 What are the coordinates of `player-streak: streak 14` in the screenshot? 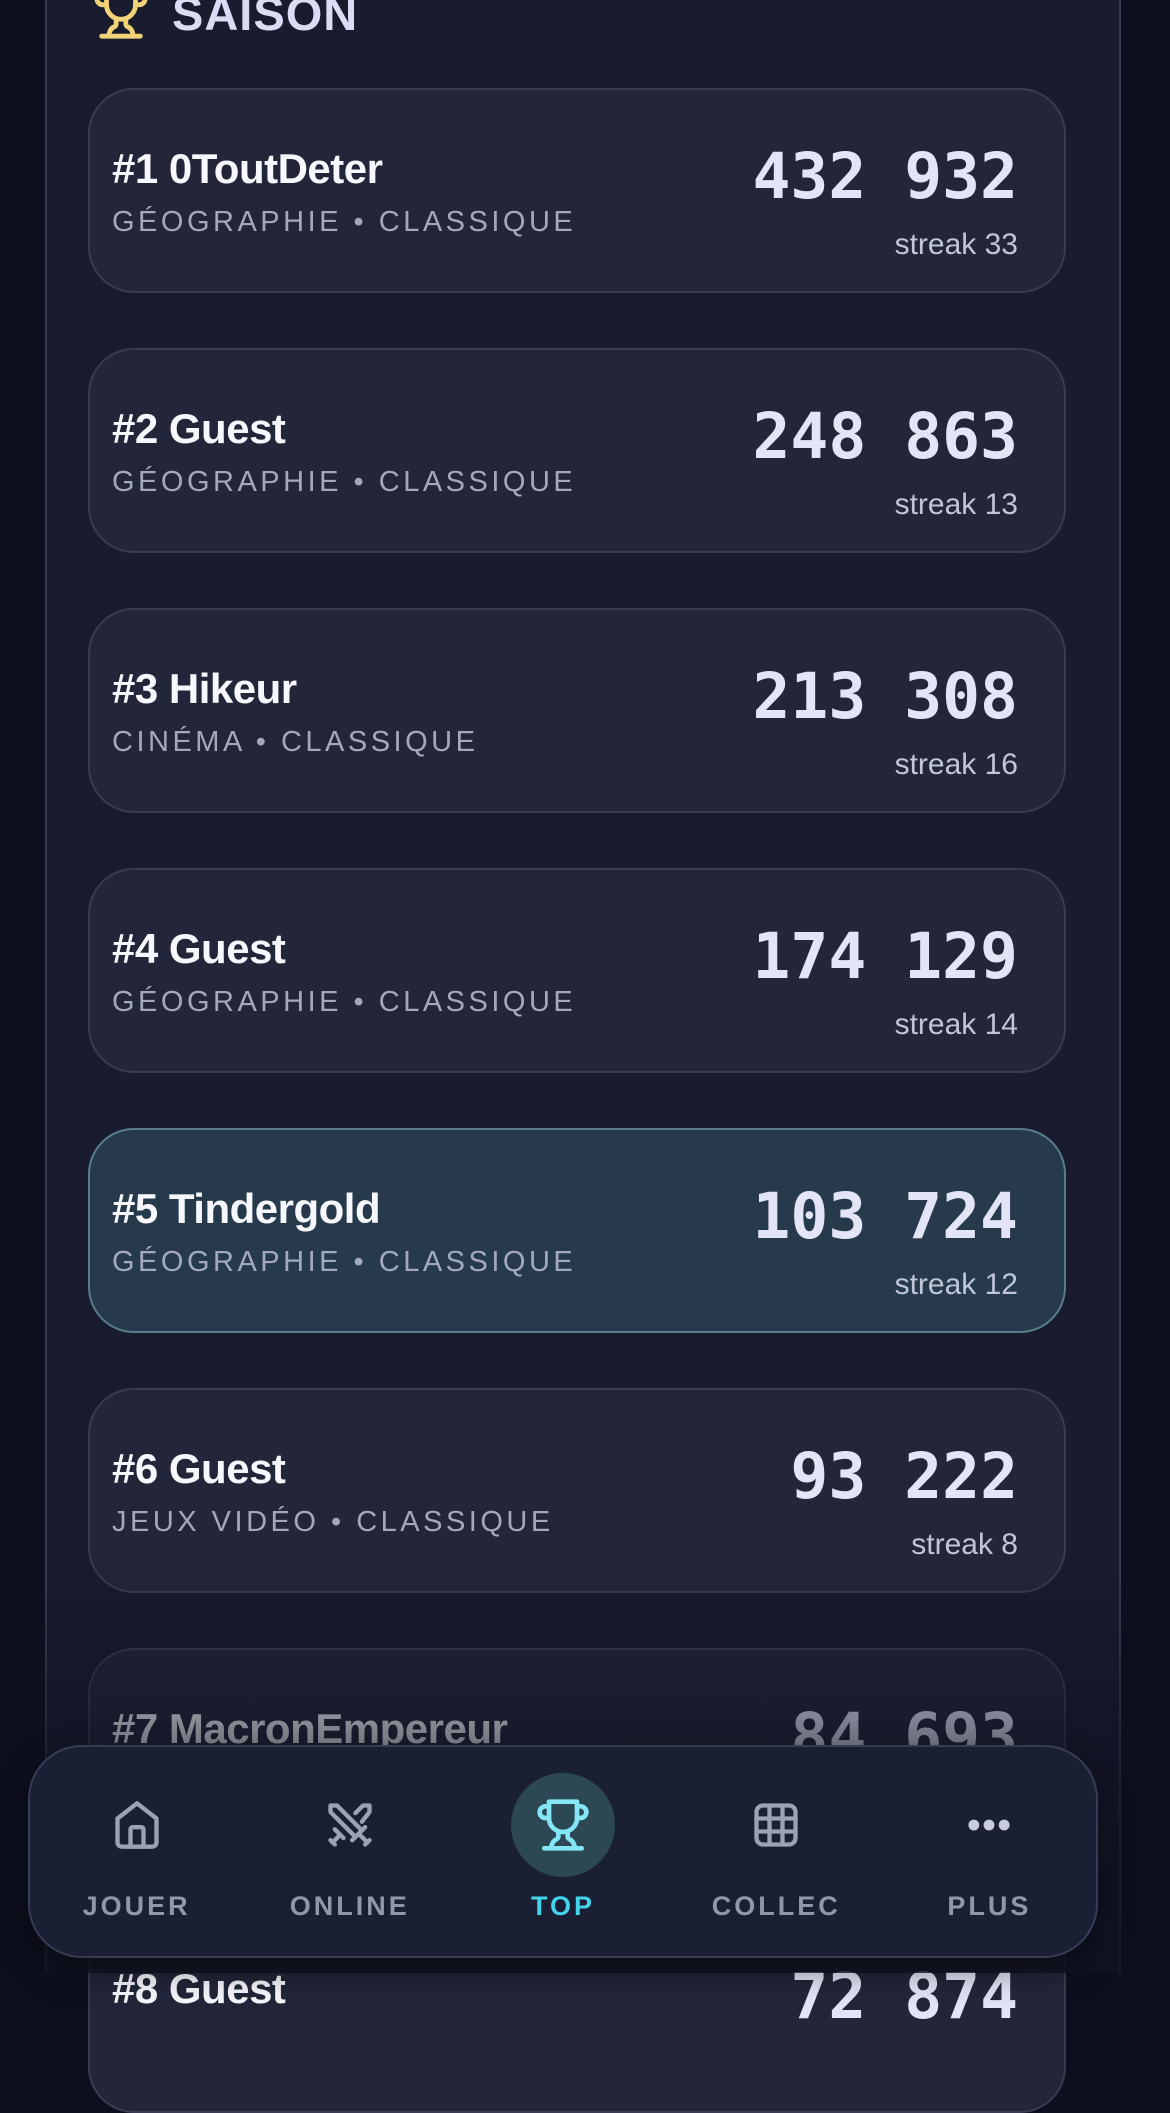 It's located at (956, 1024).